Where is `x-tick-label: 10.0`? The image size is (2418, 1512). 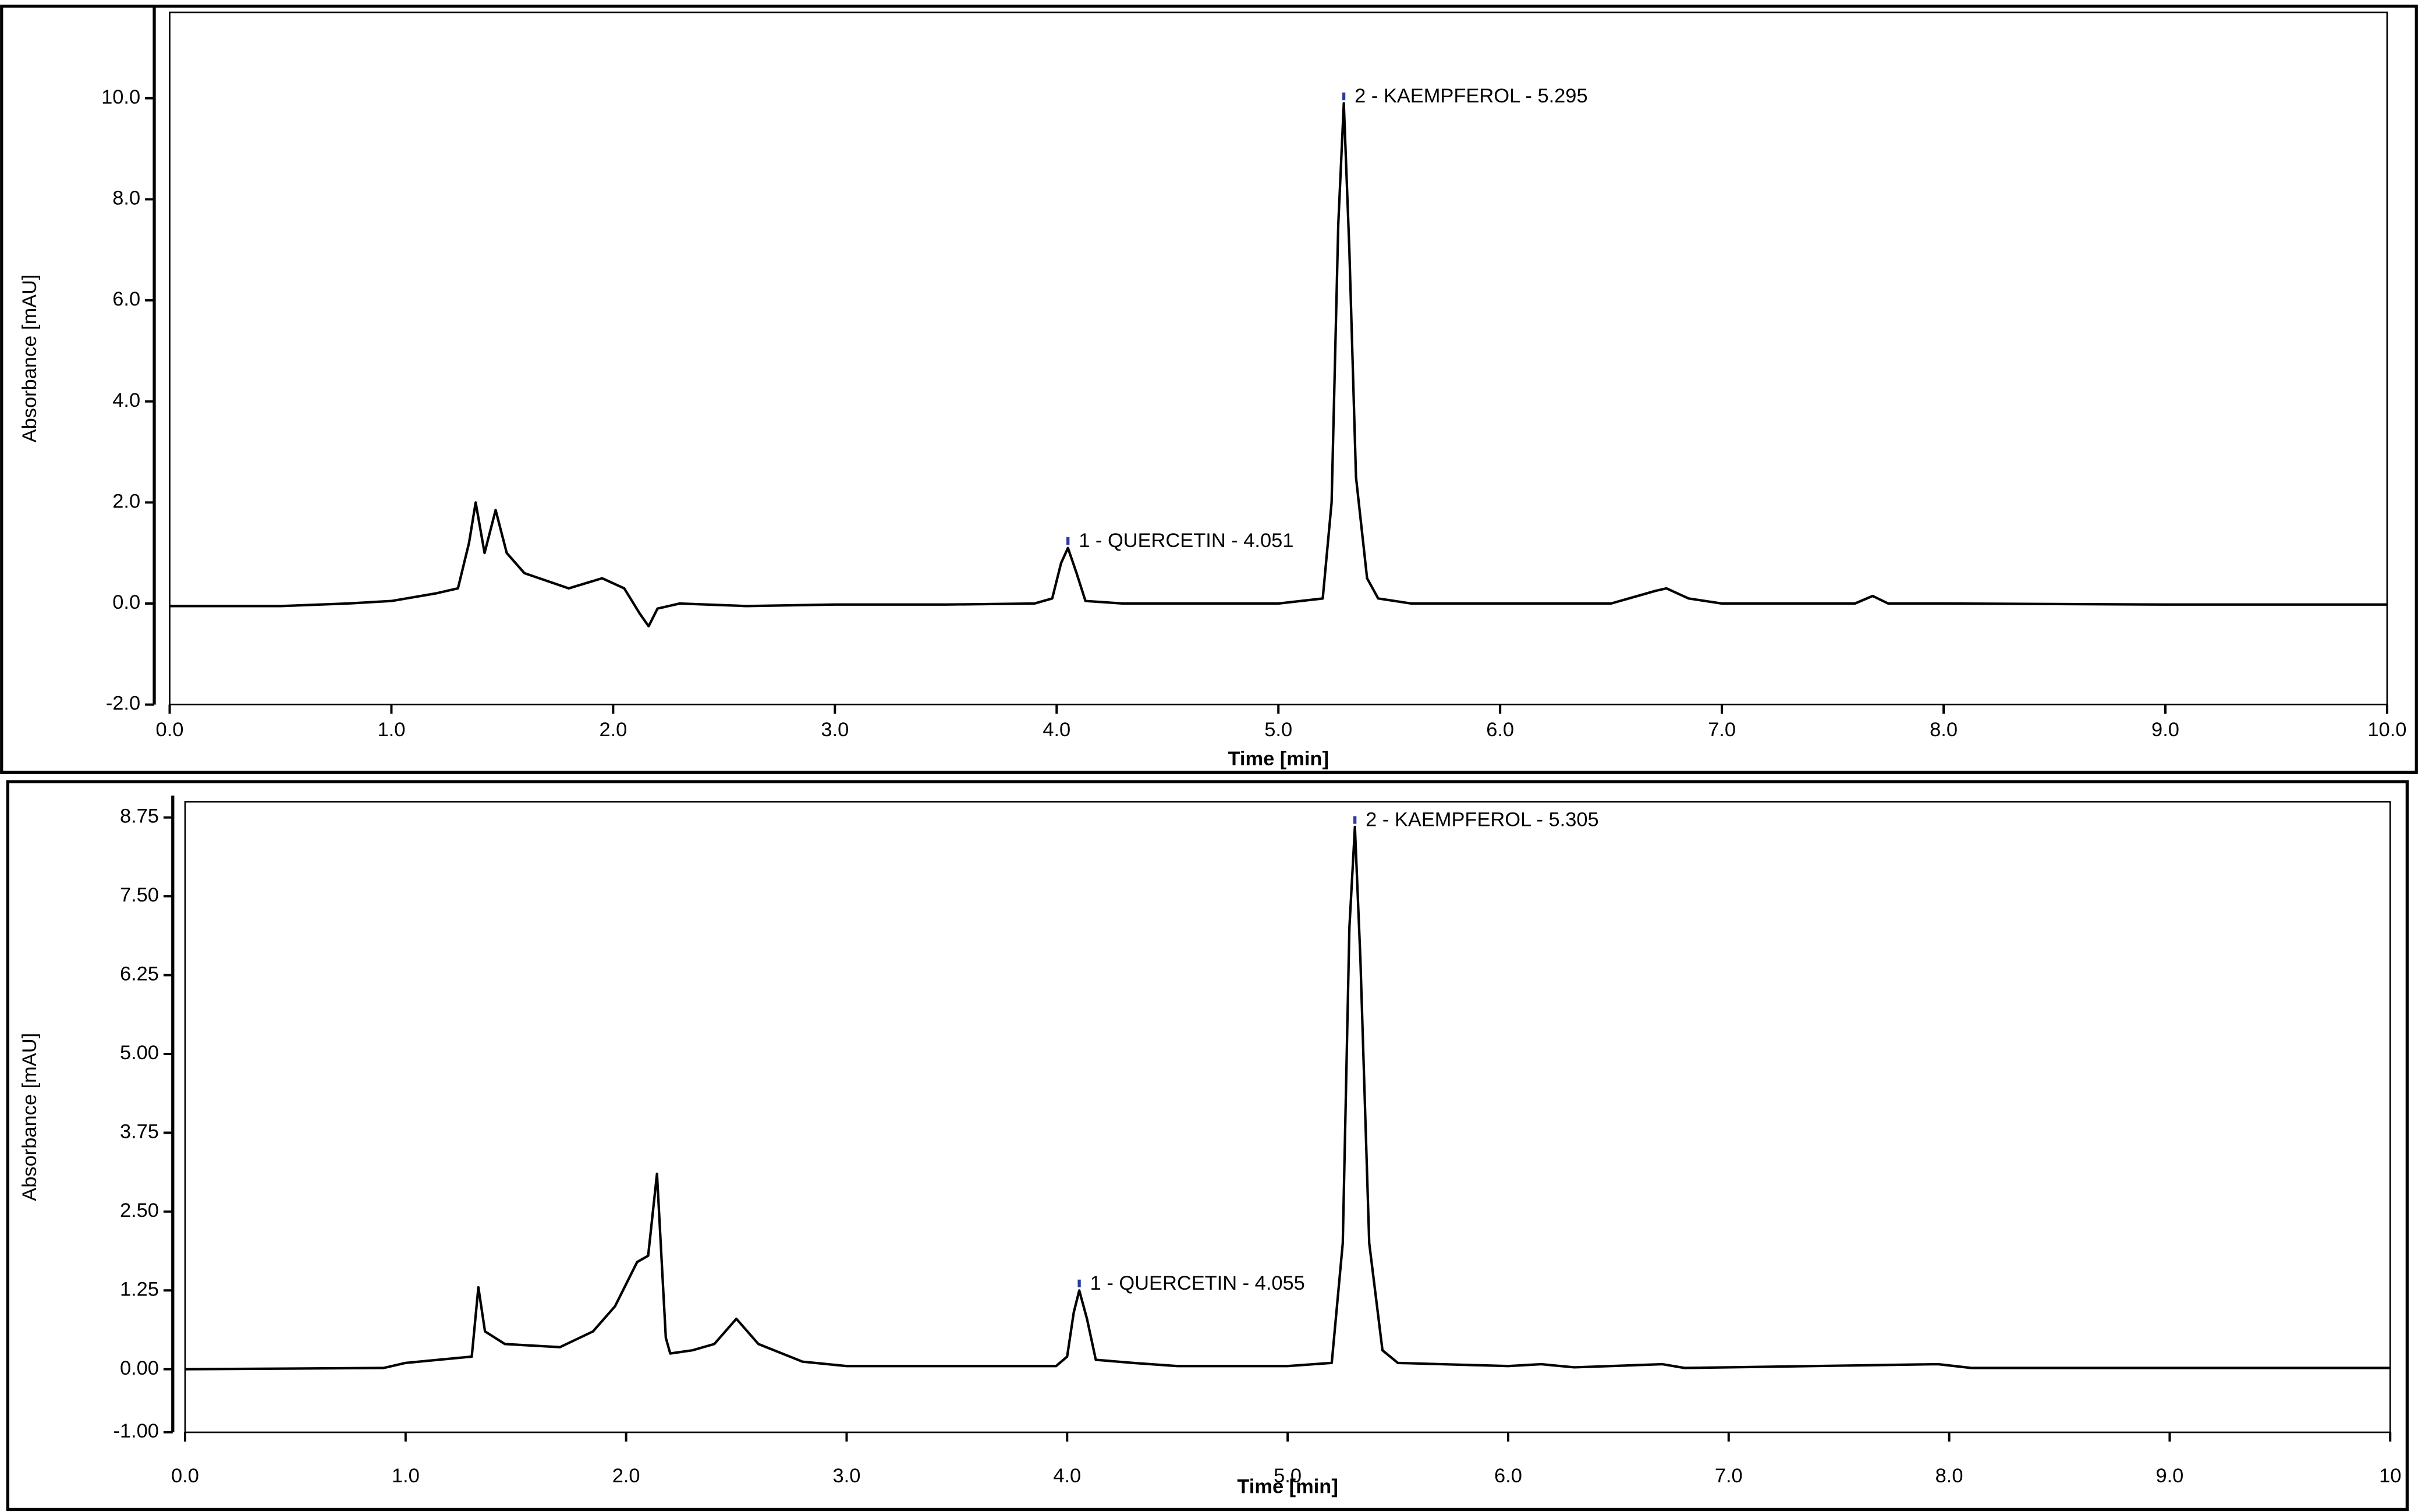 x-tick-label: 10.0 is located at coordinates (2386, 730).